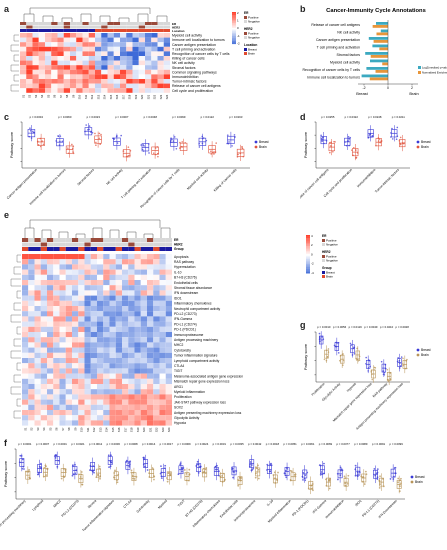 This screenshot has width=447, height=550. I want to click on p-value-label: p = 0.0004, so click(37, 117).